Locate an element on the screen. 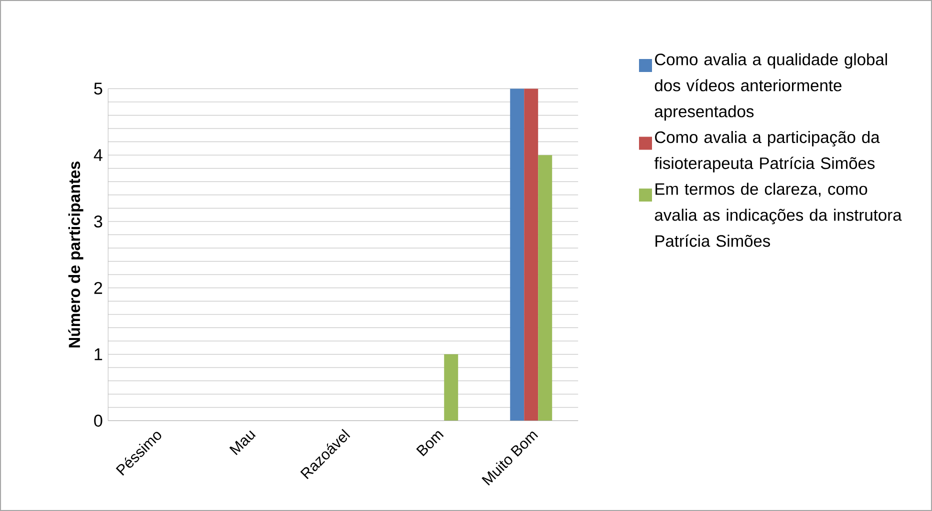 This screenshot has width=932, height=511. legend-label: Em termos de clareza, como avalia as indicações da instrutora Patrícia Simões is located at coordinates (778, 214).